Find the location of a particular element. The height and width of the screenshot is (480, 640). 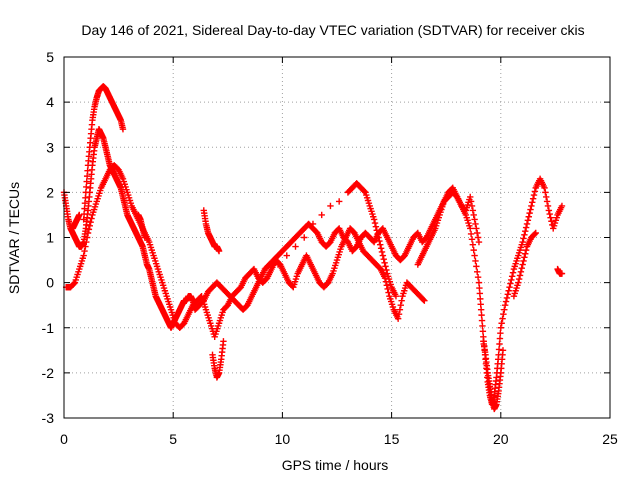

y-tick-labels: -3 -2 -1 0 1 2 3 4 5 is located at coordinates (48, 237).